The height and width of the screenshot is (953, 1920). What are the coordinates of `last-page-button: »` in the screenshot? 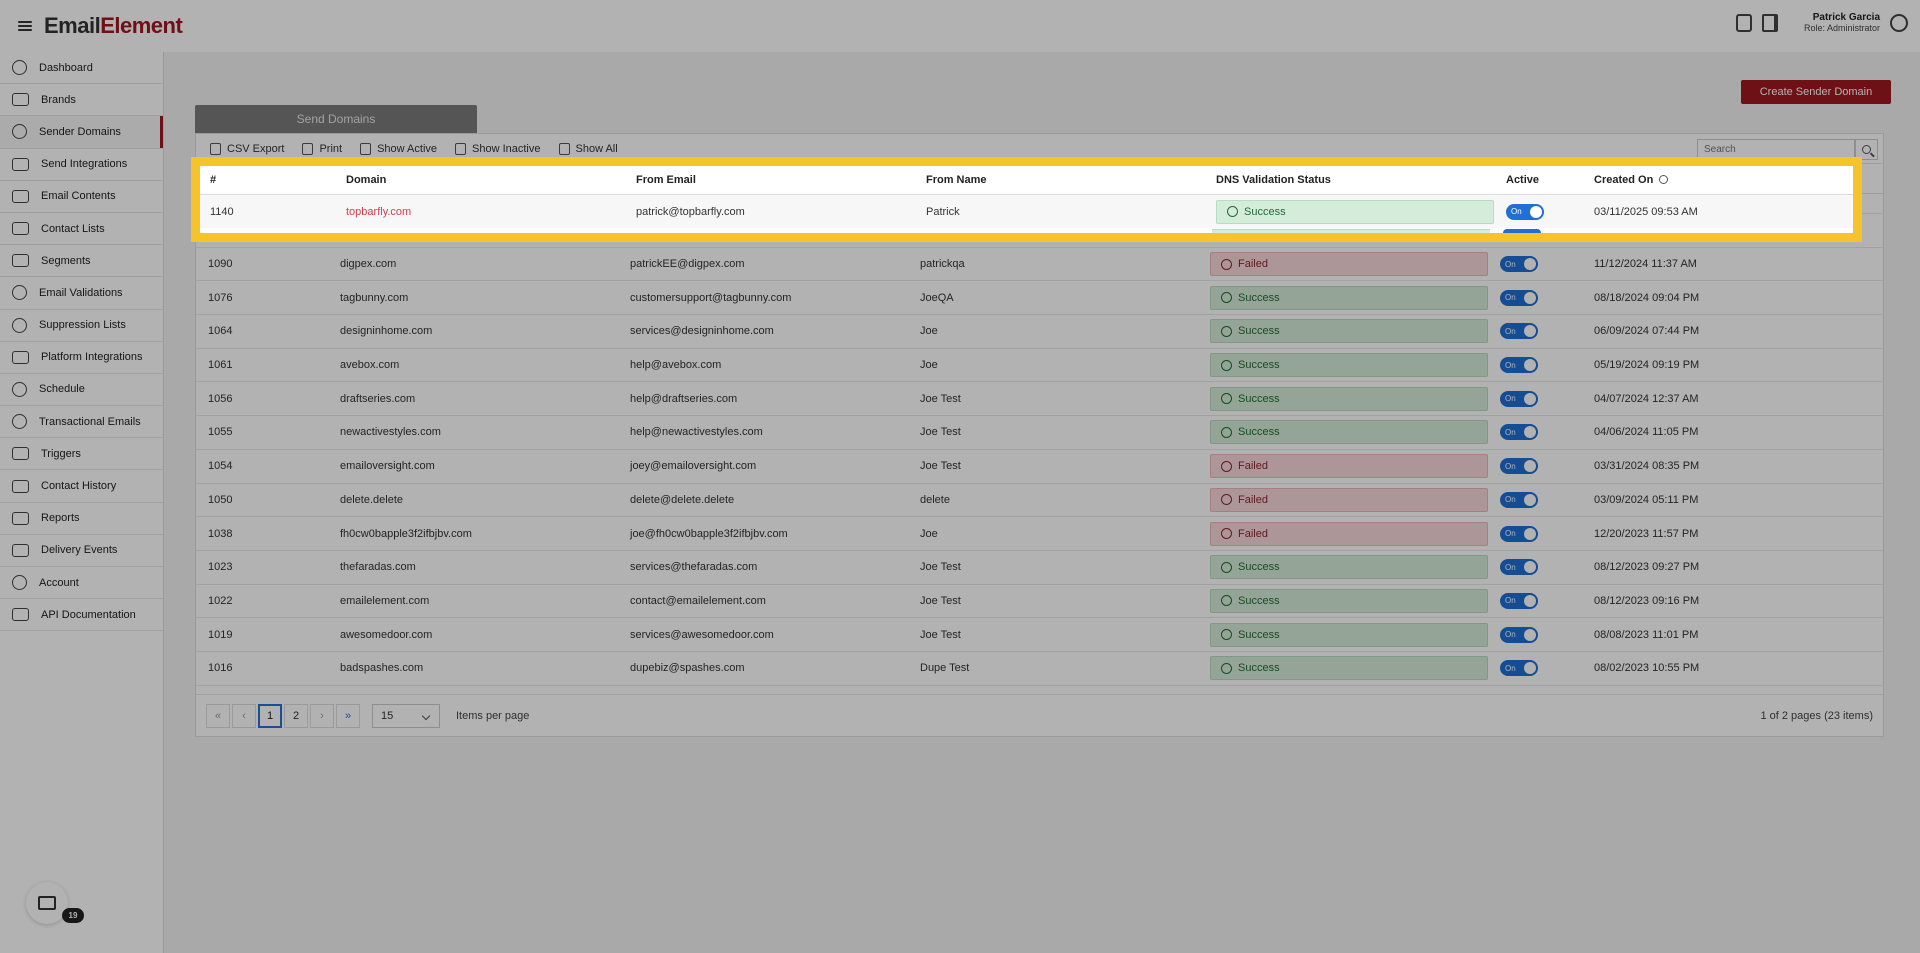 It's located at (348, 715).